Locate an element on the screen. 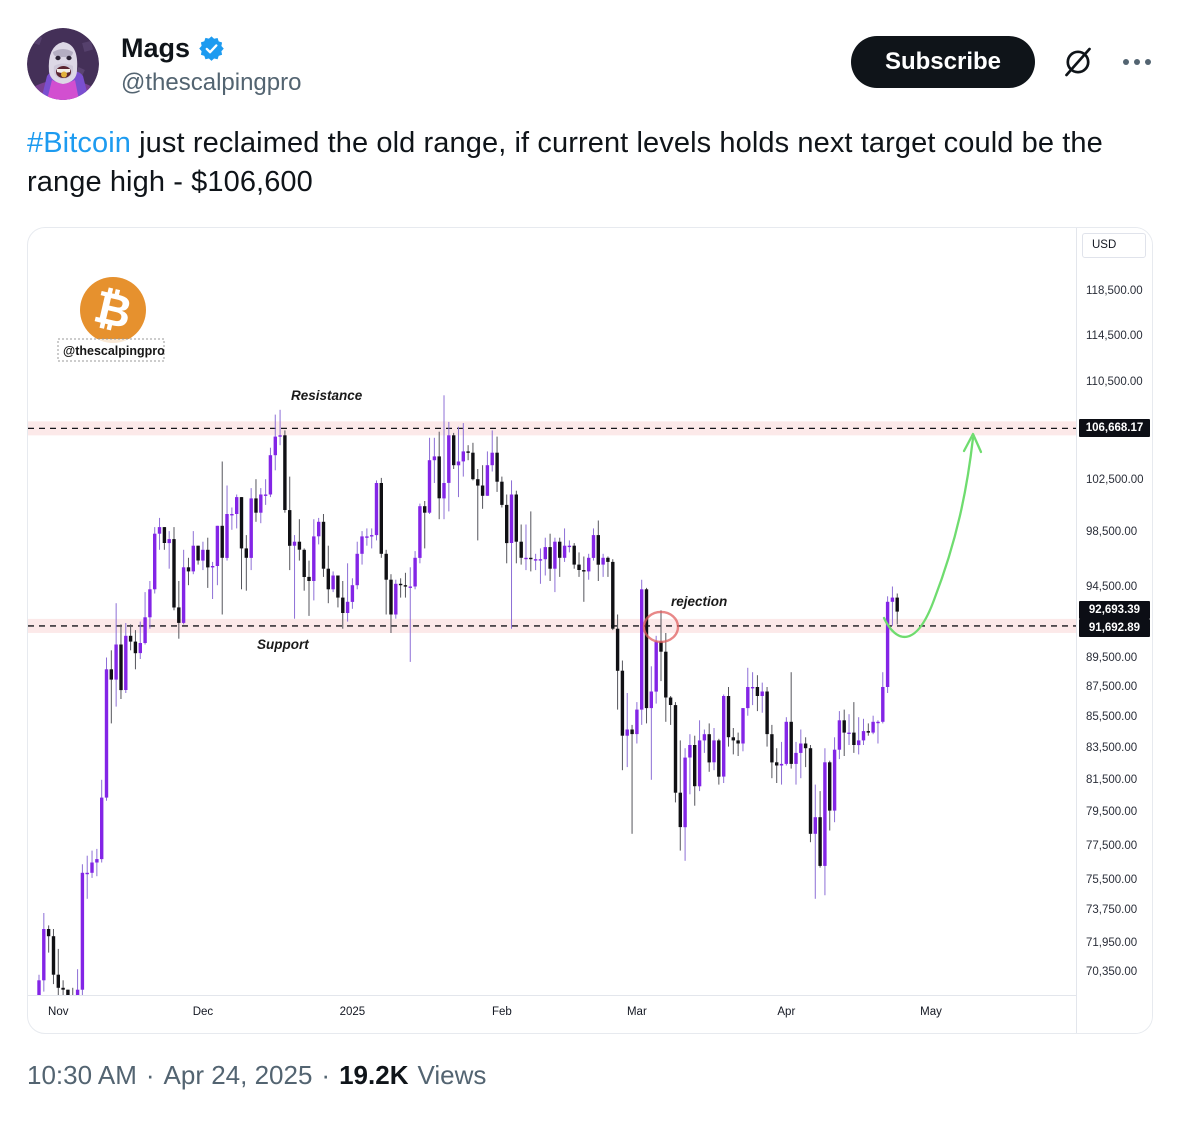 This screenshot has width=1180, height=1140. y-axis-tick: 77,500.00 is located at coordinates (1112, 845).